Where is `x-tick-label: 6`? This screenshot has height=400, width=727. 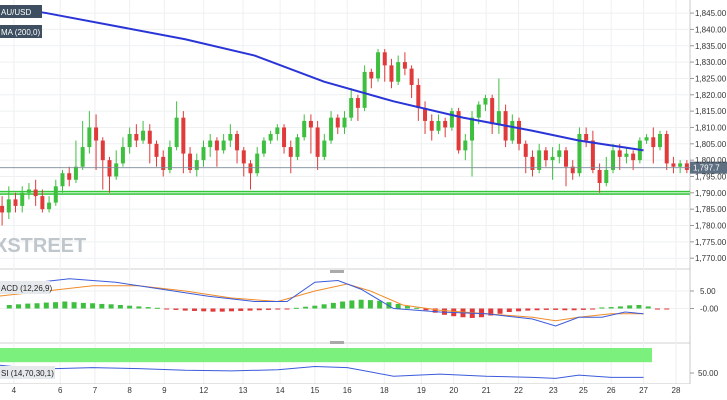
x-tick-label: 6 is located at coordinates (60, 390).